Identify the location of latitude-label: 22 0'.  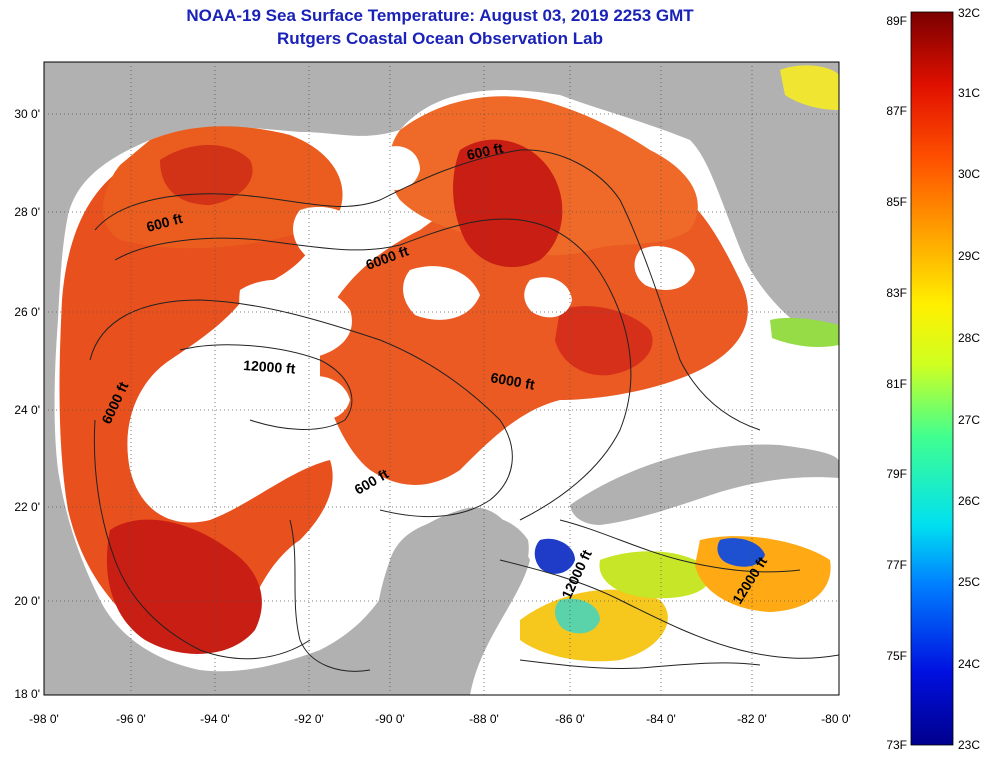
(27, 507).